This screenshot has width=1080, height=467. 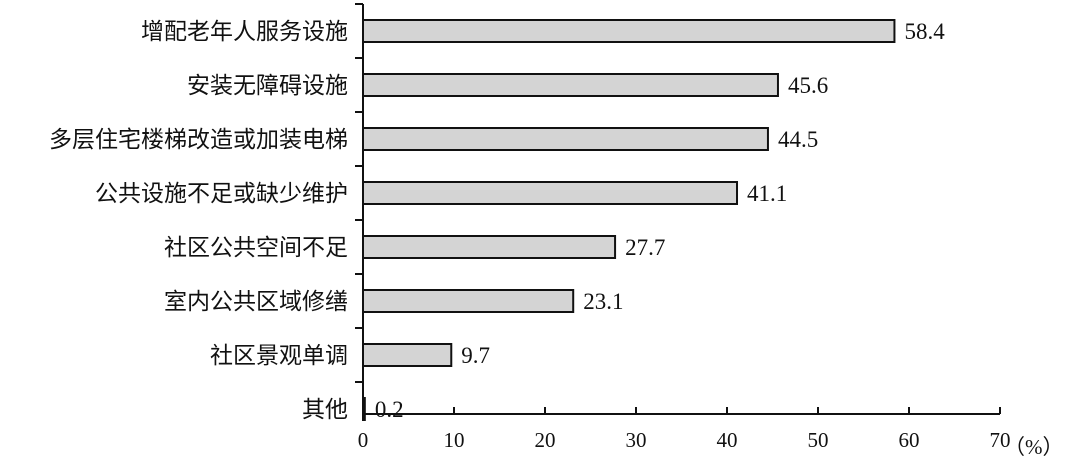 I want to click on category-label: 增配老年人服务设施, so click(x=244, y=32).